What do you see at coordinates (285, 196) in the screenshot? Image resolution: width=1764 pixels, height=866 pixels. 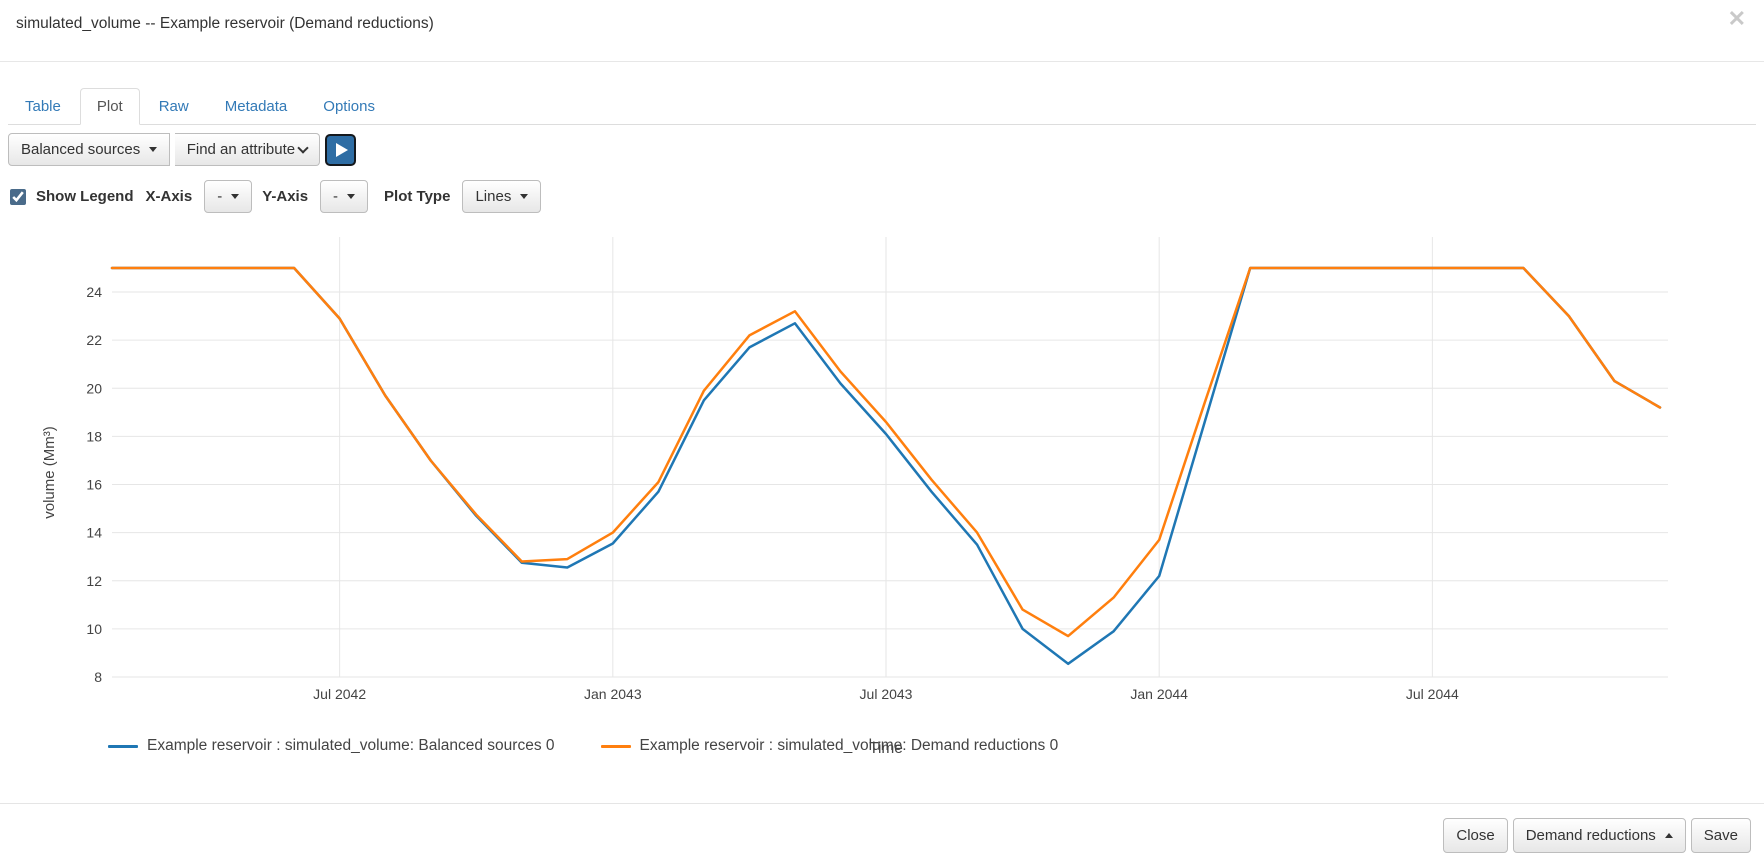 I see `y-axis-label: Y-Axis` at bounding box center [285, 196].